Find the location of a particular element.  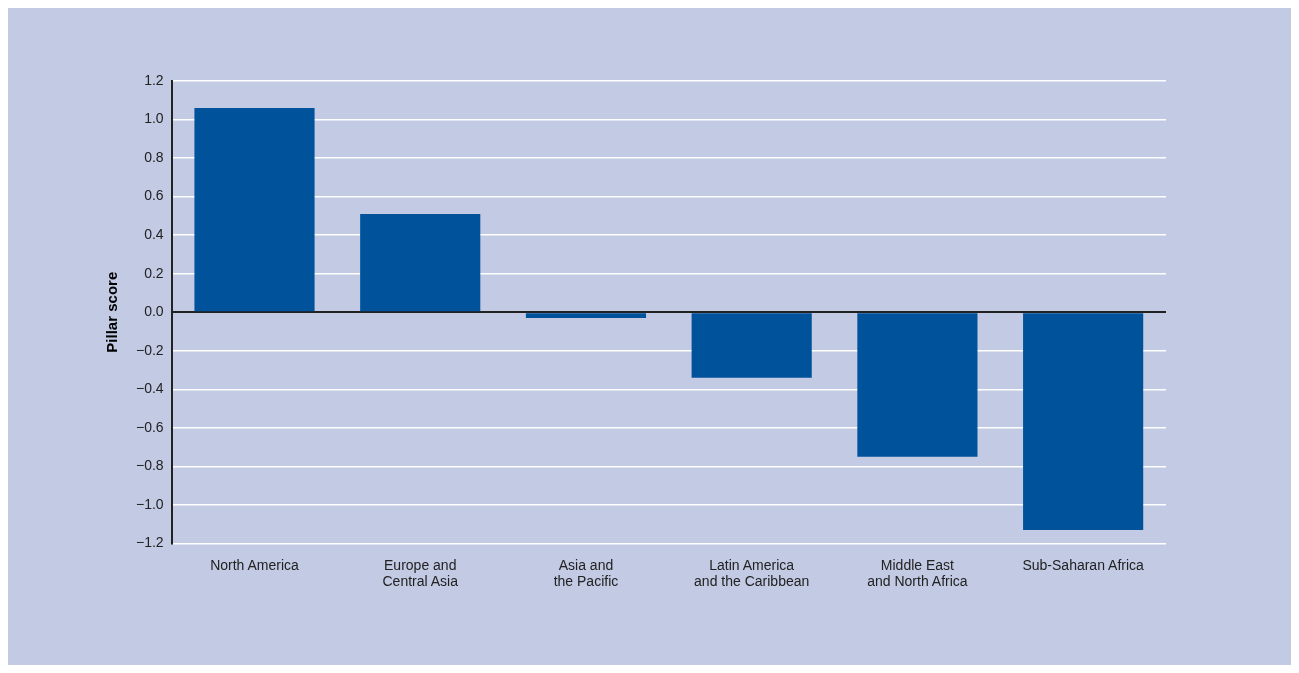

x-tick-label: Sub-Saharan Africa is located at coordinates (1083, 564).